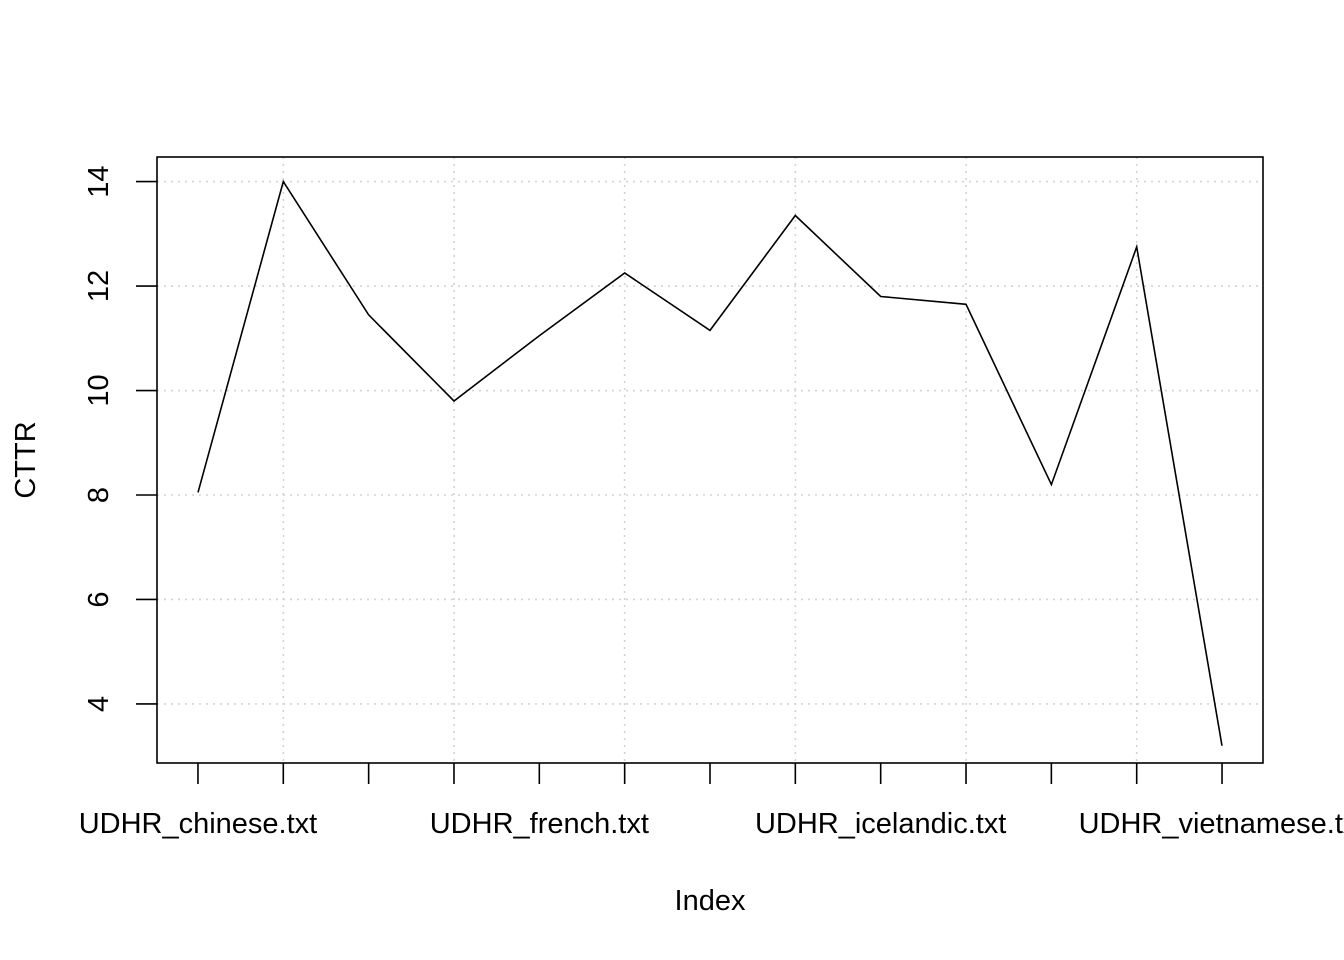 This screenshot has height=960, width=1344. I want to click on x-tick-label: UDHR_chinese.txt, so click(198, 824).